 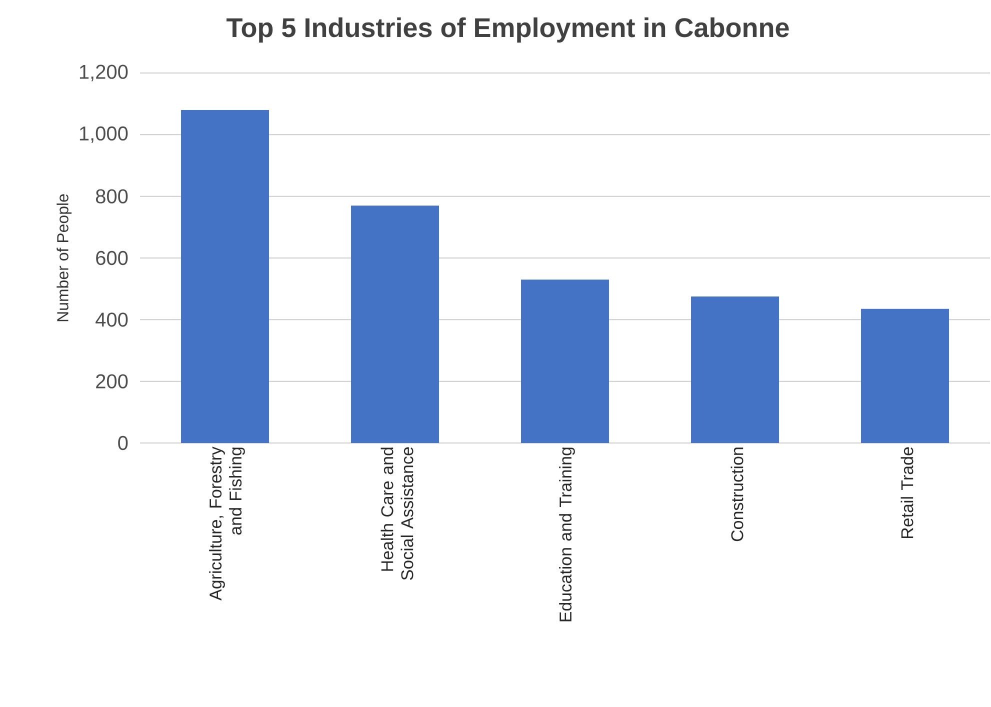 I want to click on x-tick-label: Agriculture, Forestry and Fishing, so click(x=227, y=523).